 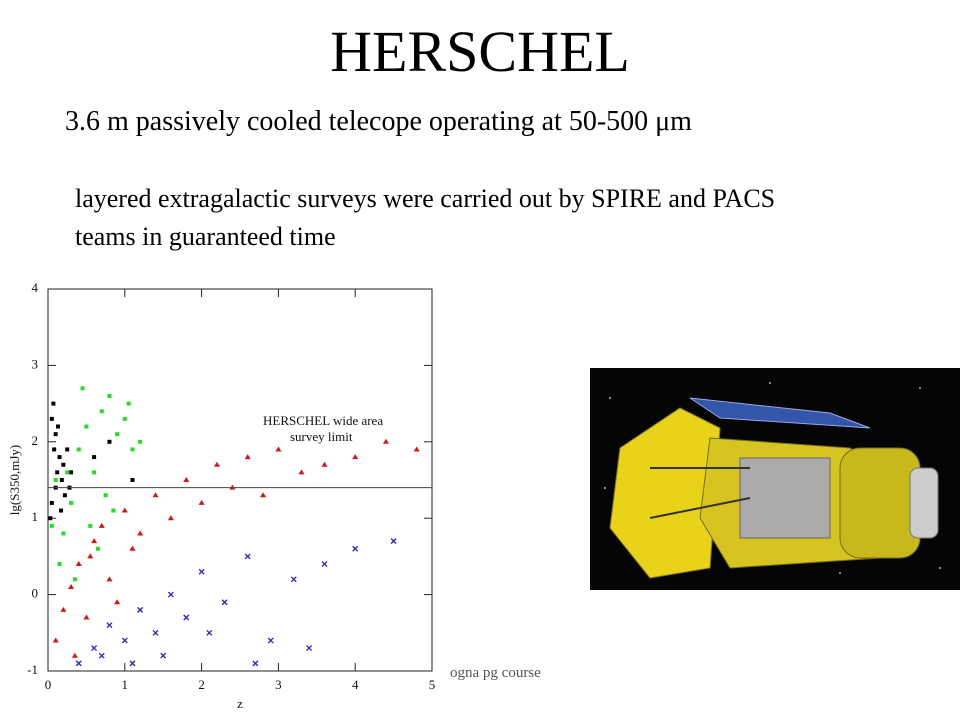 I want to click on y-tick-label: 1, so click(x=35, y=516).